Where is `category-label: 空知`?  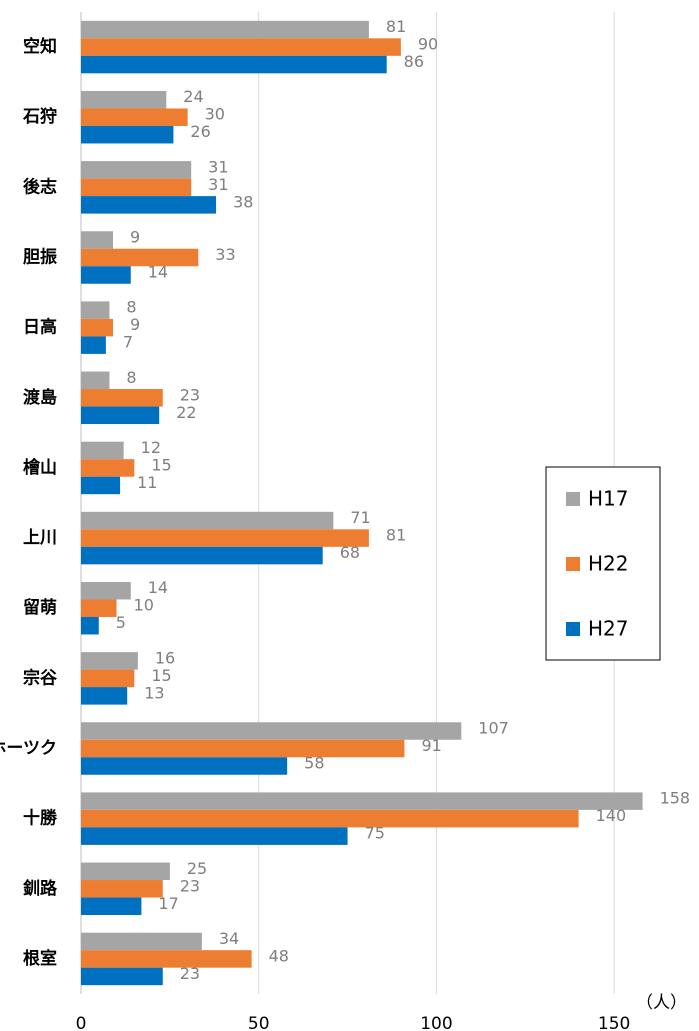 category-label: 空知 is located at coordinates (40, 46).